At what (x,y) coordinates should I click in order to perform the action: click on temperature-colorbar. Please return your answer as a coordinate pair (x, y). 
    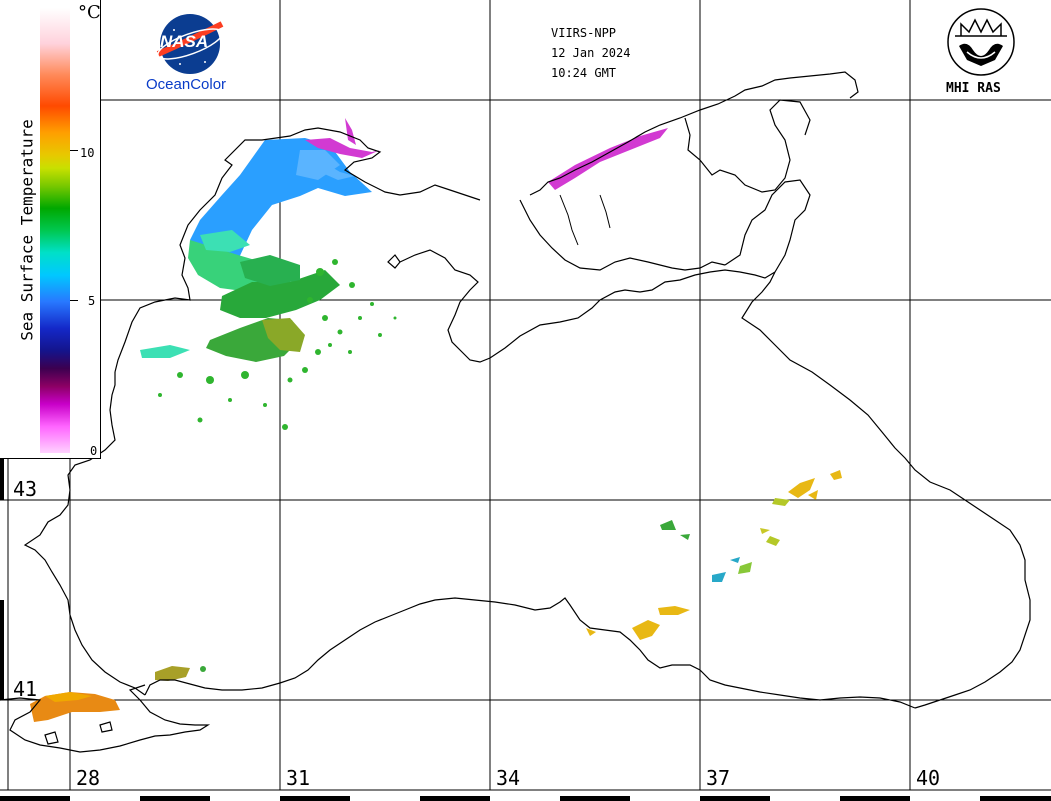
    Looking at the image, I should click on (55, 230).